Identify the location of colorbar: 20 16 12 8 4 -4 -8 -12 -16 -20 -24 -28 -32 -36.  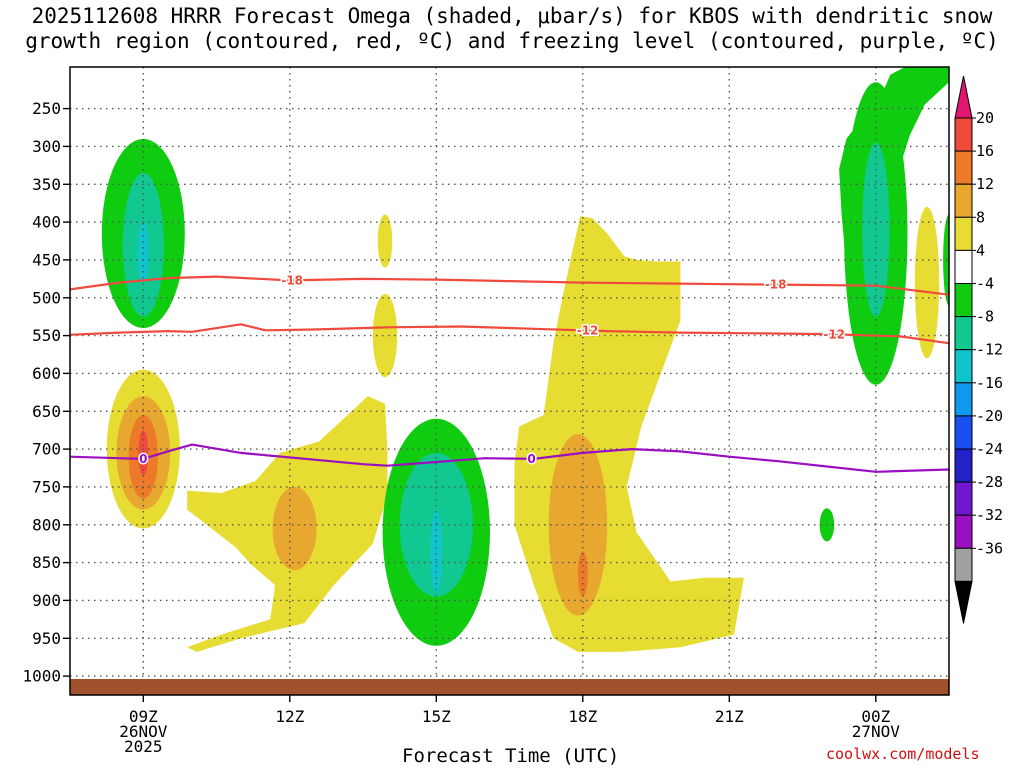
(978, 349).